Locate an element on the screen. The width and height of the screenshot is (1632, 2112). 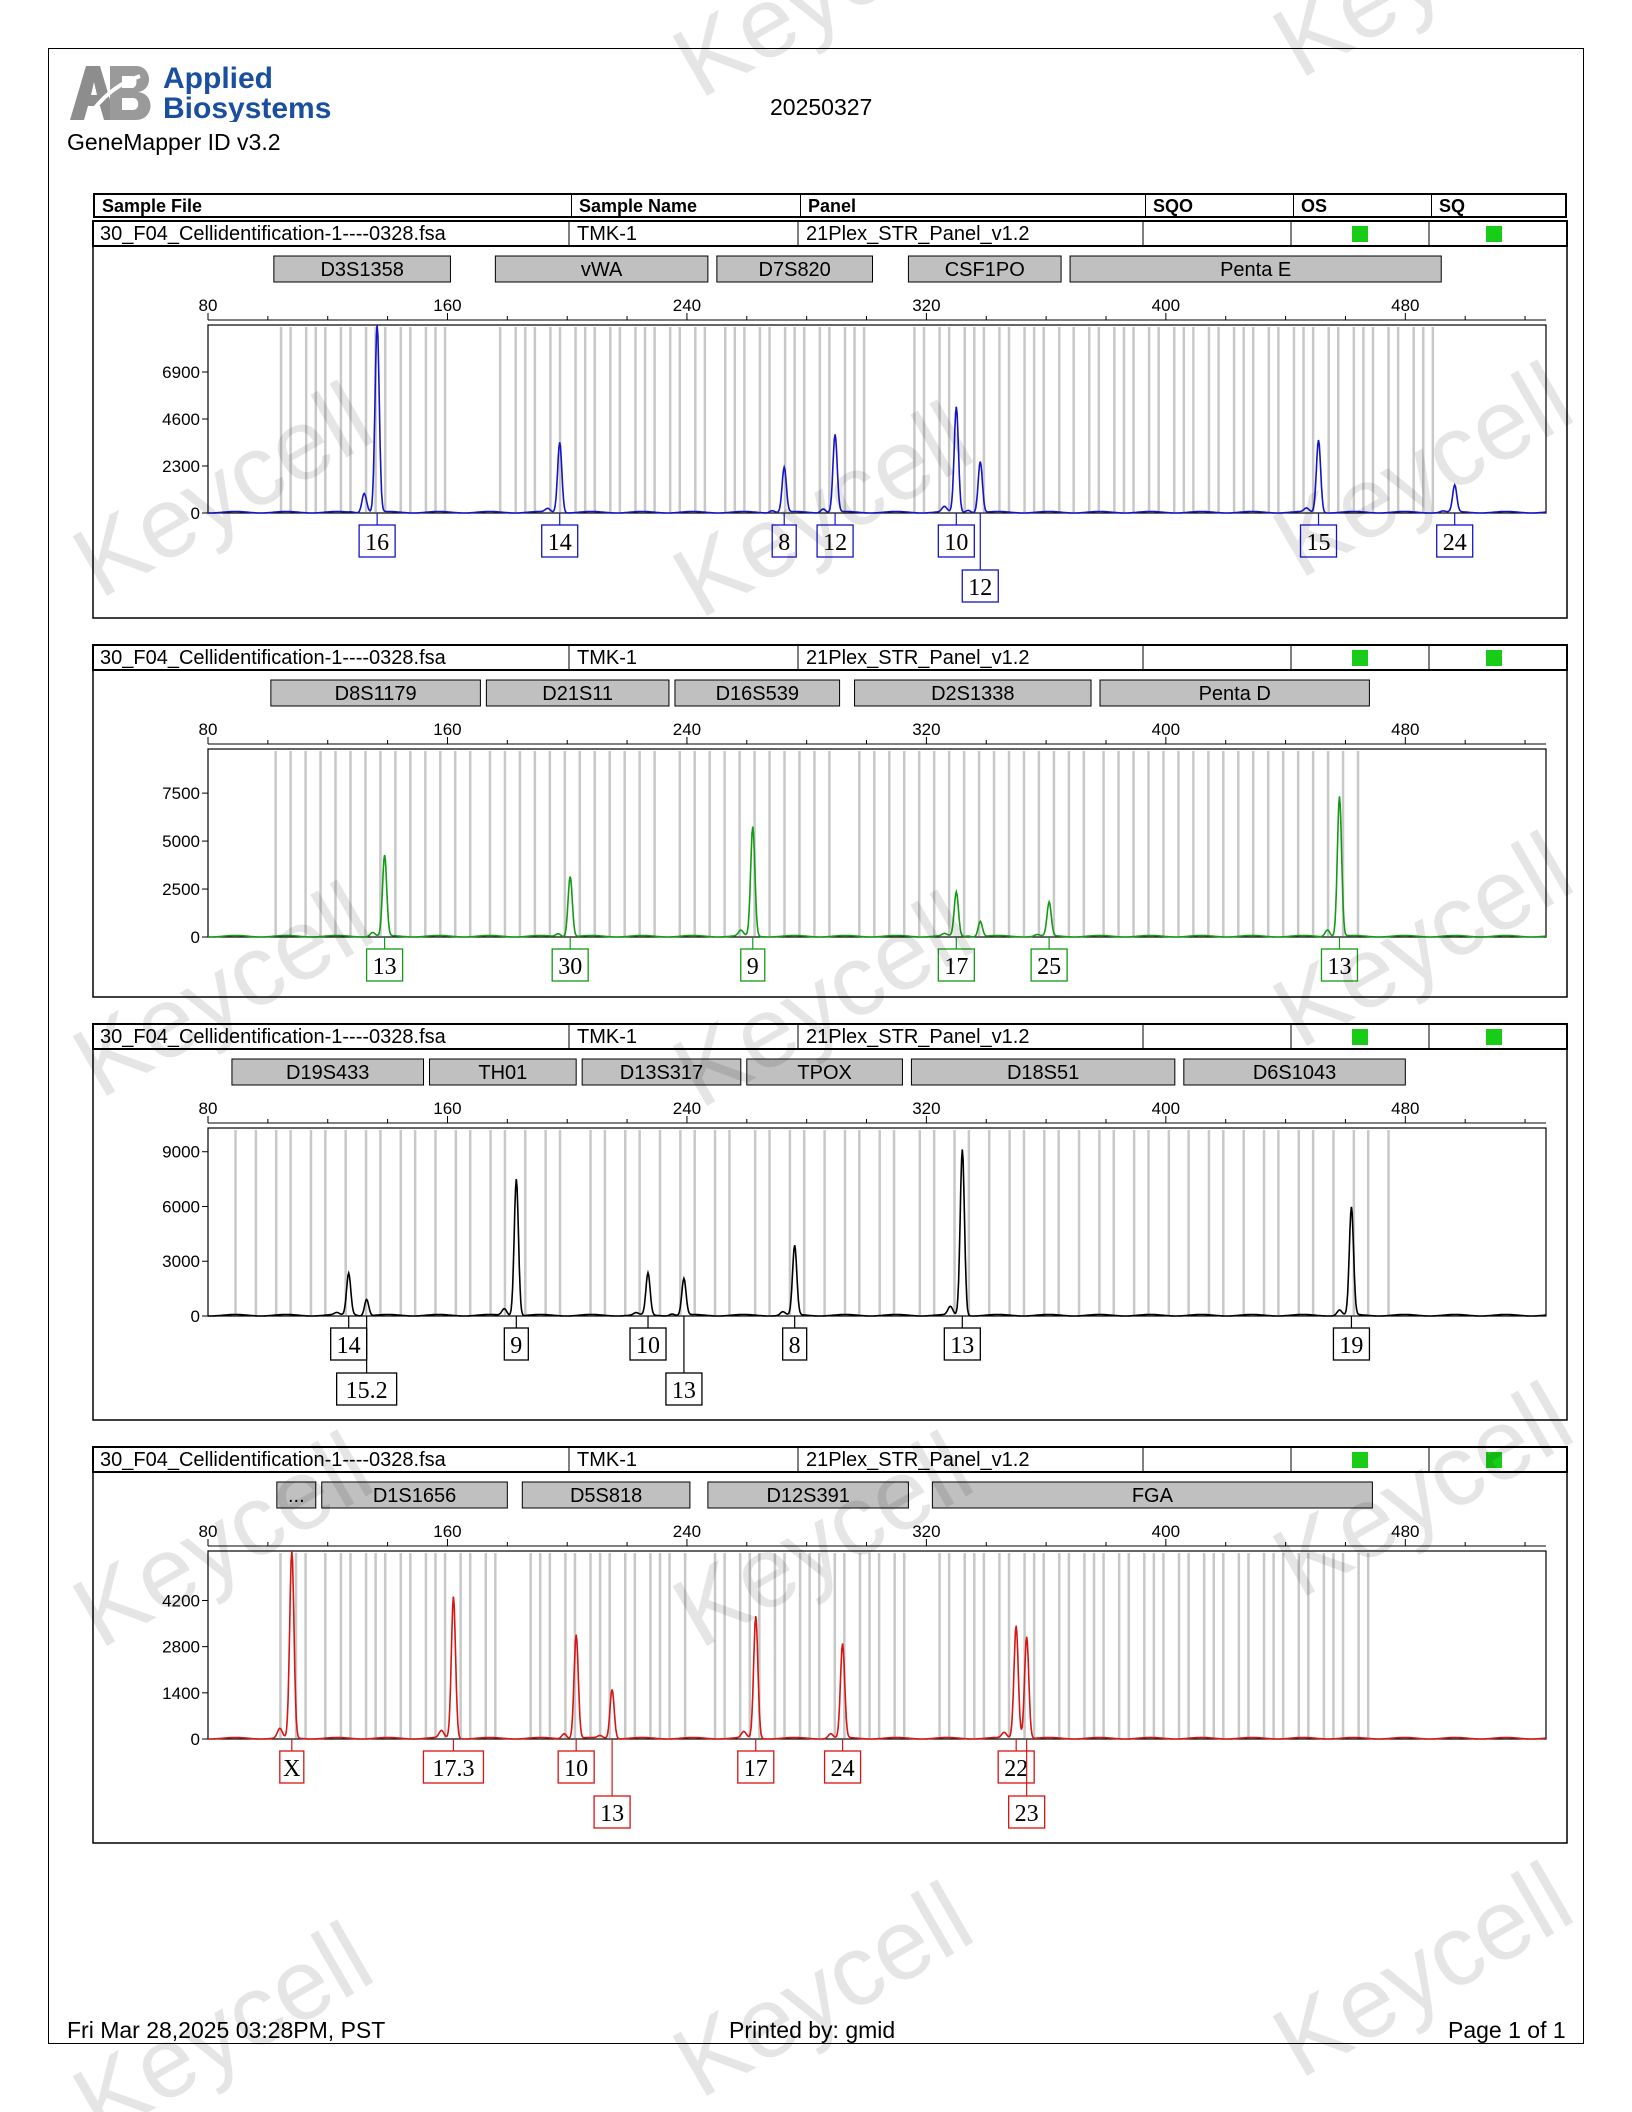
allele-call: 16 is located at coordinates (377, 543).